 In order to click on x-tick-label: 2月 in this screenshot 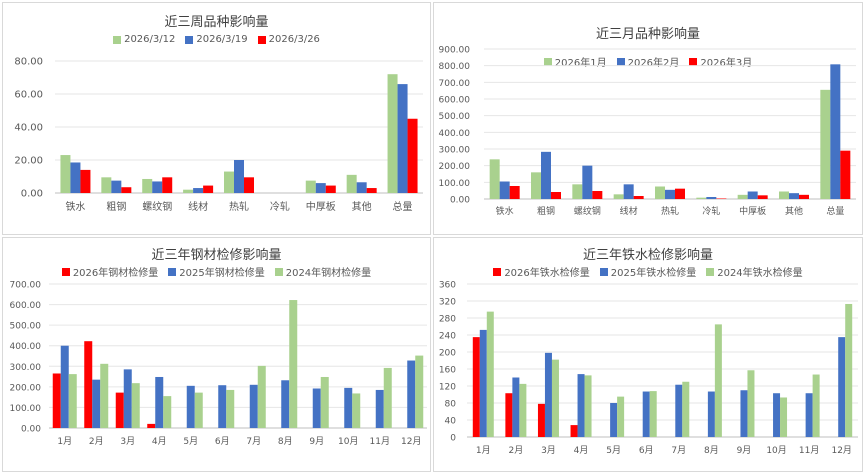, I will do `click(96, 441)`.